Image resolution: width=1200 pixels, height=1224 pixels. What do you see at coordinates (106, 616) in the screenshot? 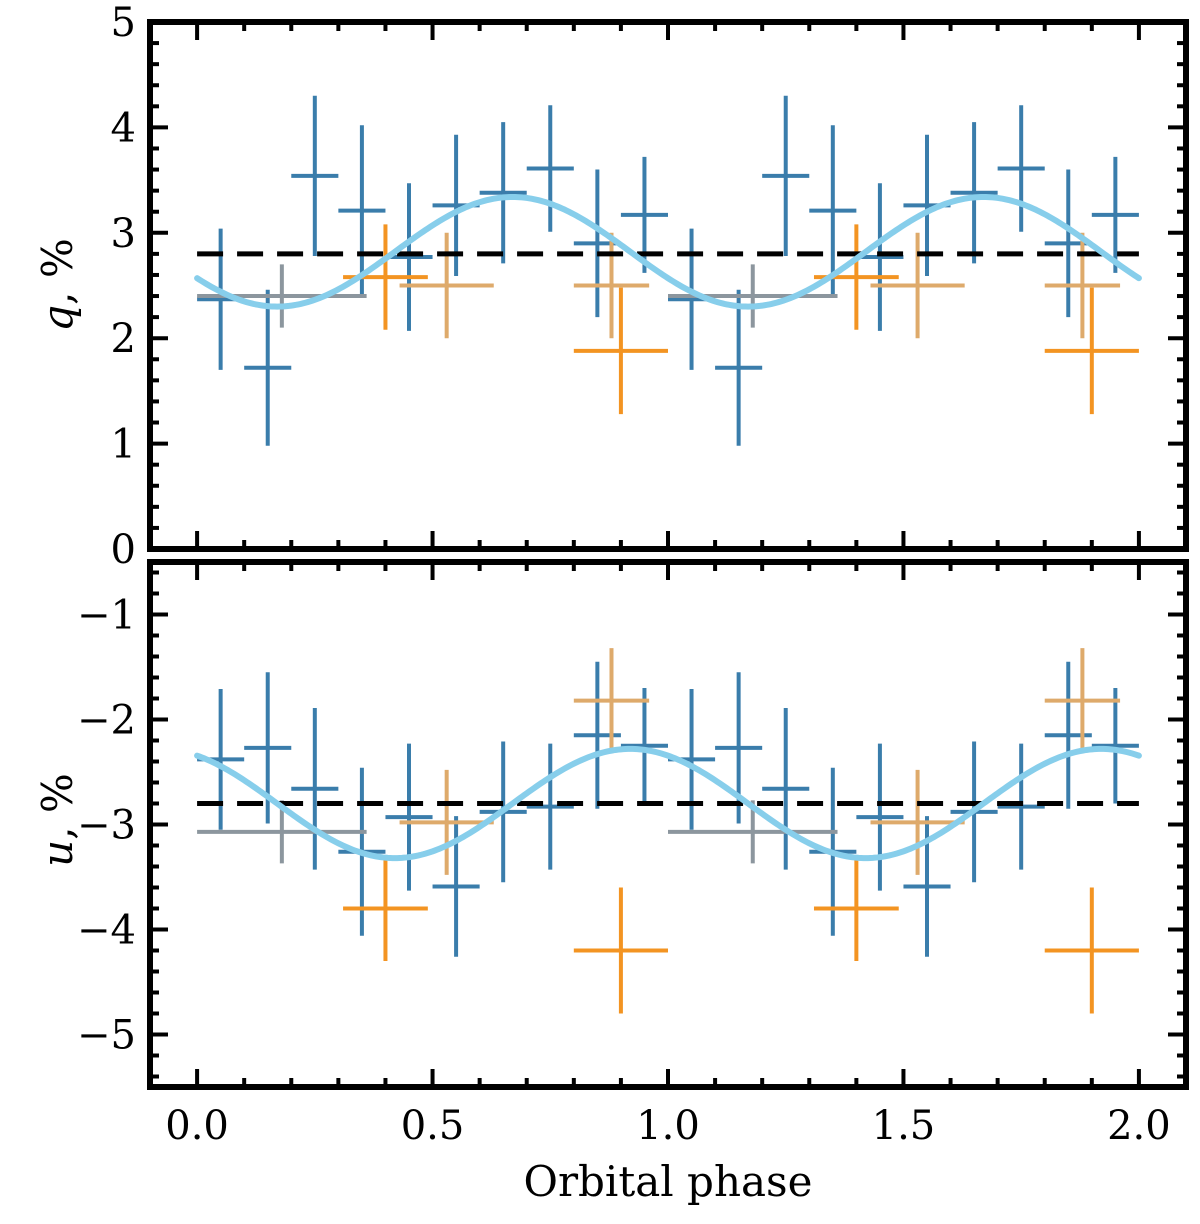
I see `y-tick-label: −1` at bounding box center [106, 616].